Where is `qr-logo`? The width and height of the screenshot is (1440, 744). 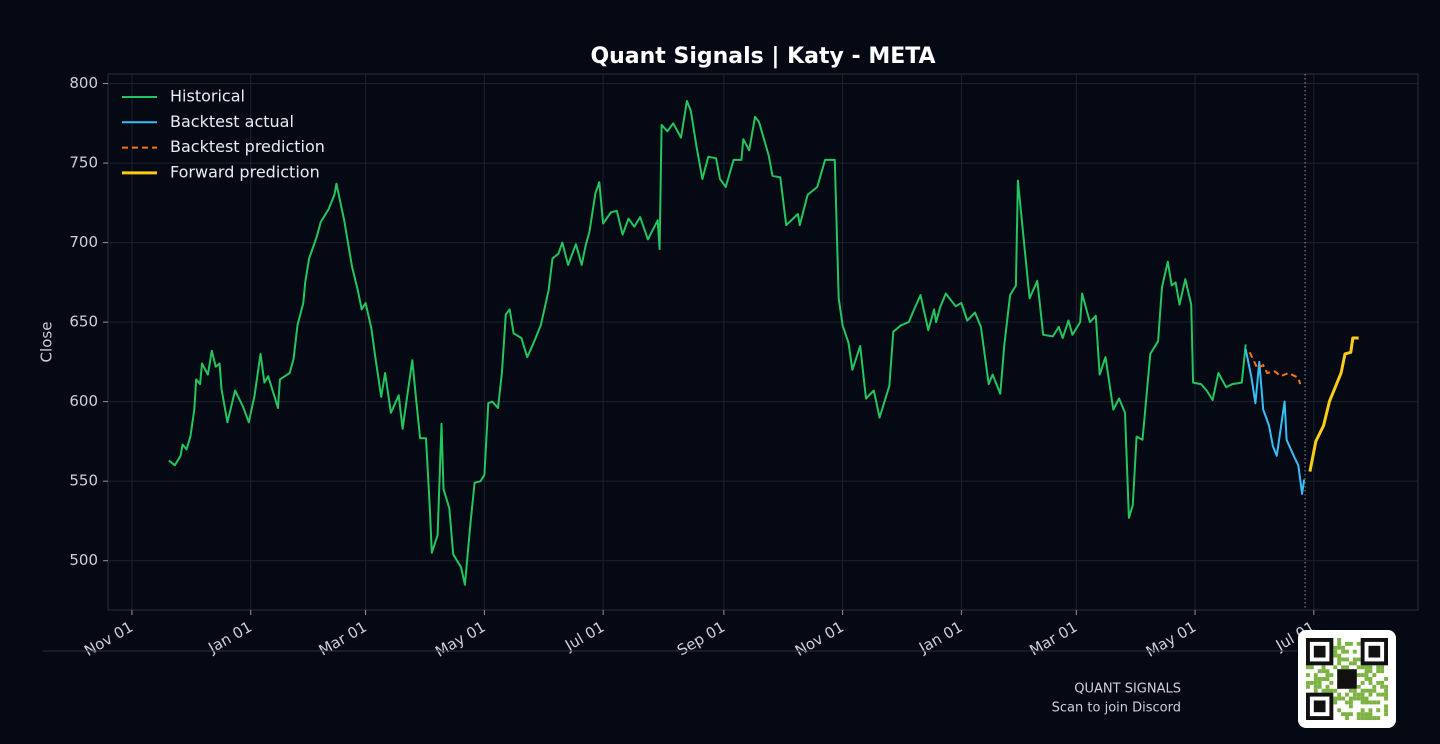
qr-logo is located at coordinates (1347, 679).